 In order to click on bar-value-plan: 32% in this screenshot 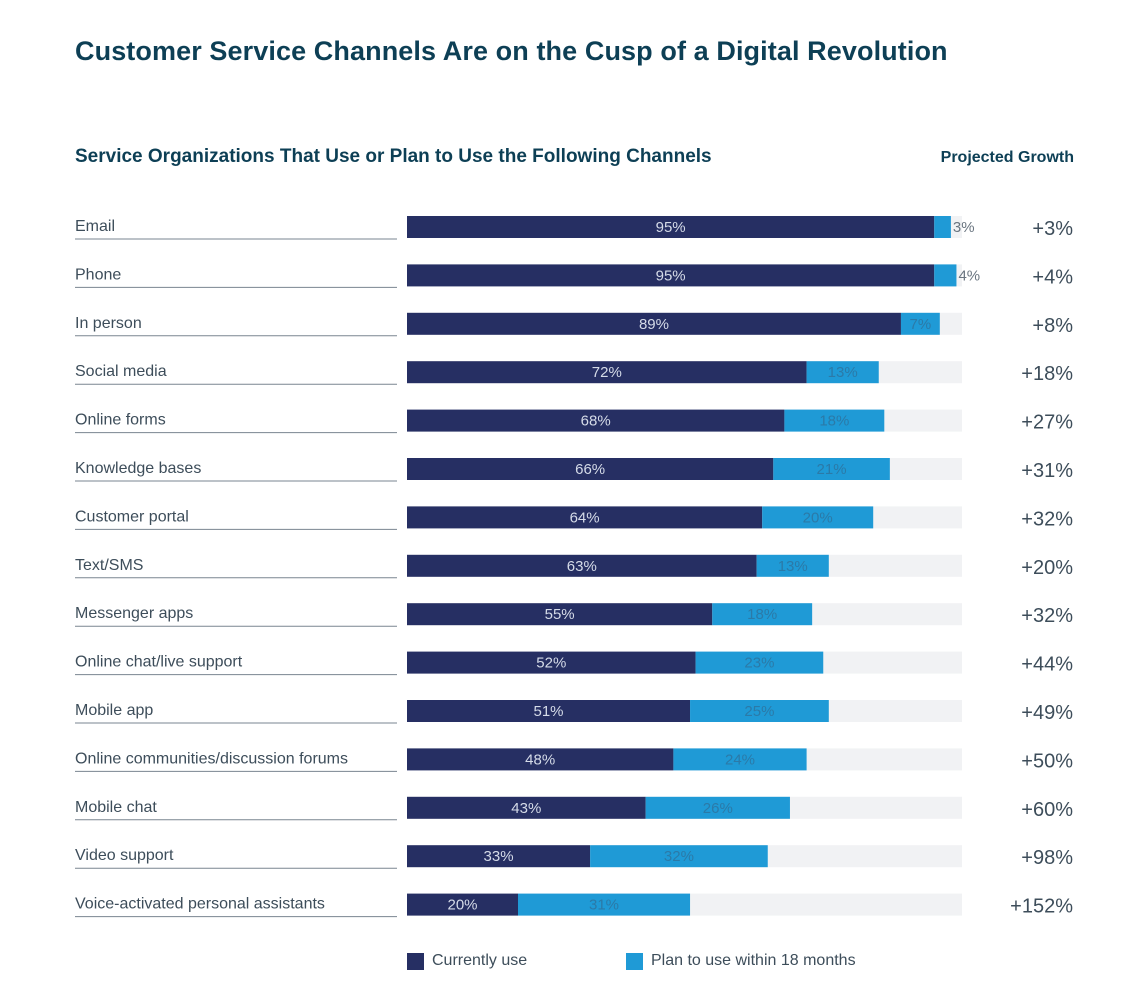, I will do `click(679, 856)`.